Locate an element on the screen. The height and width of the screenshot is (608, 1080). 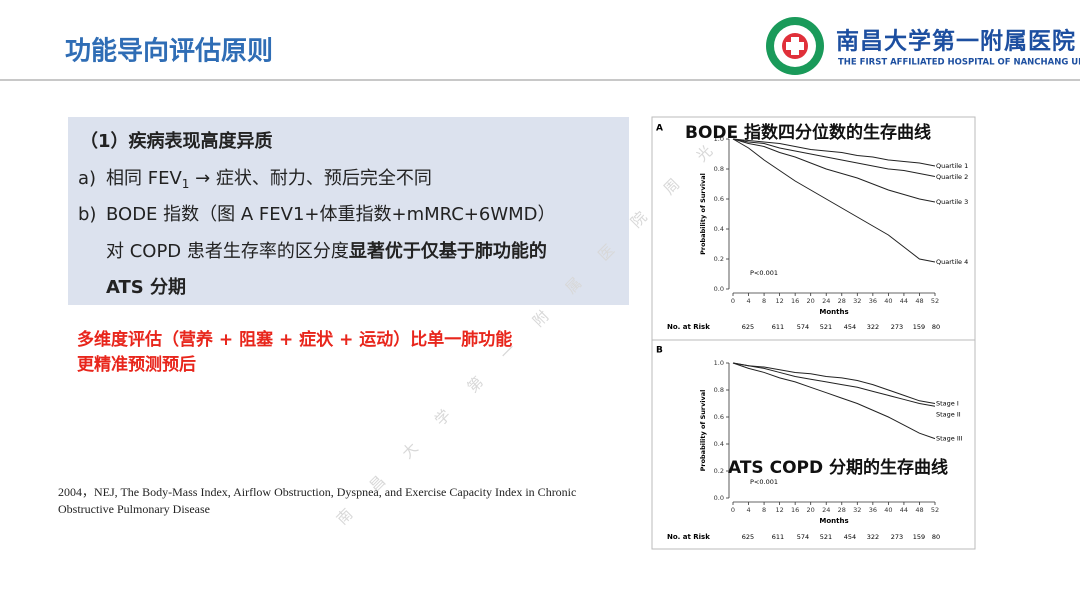
logo is located at coordinates (795, 46).